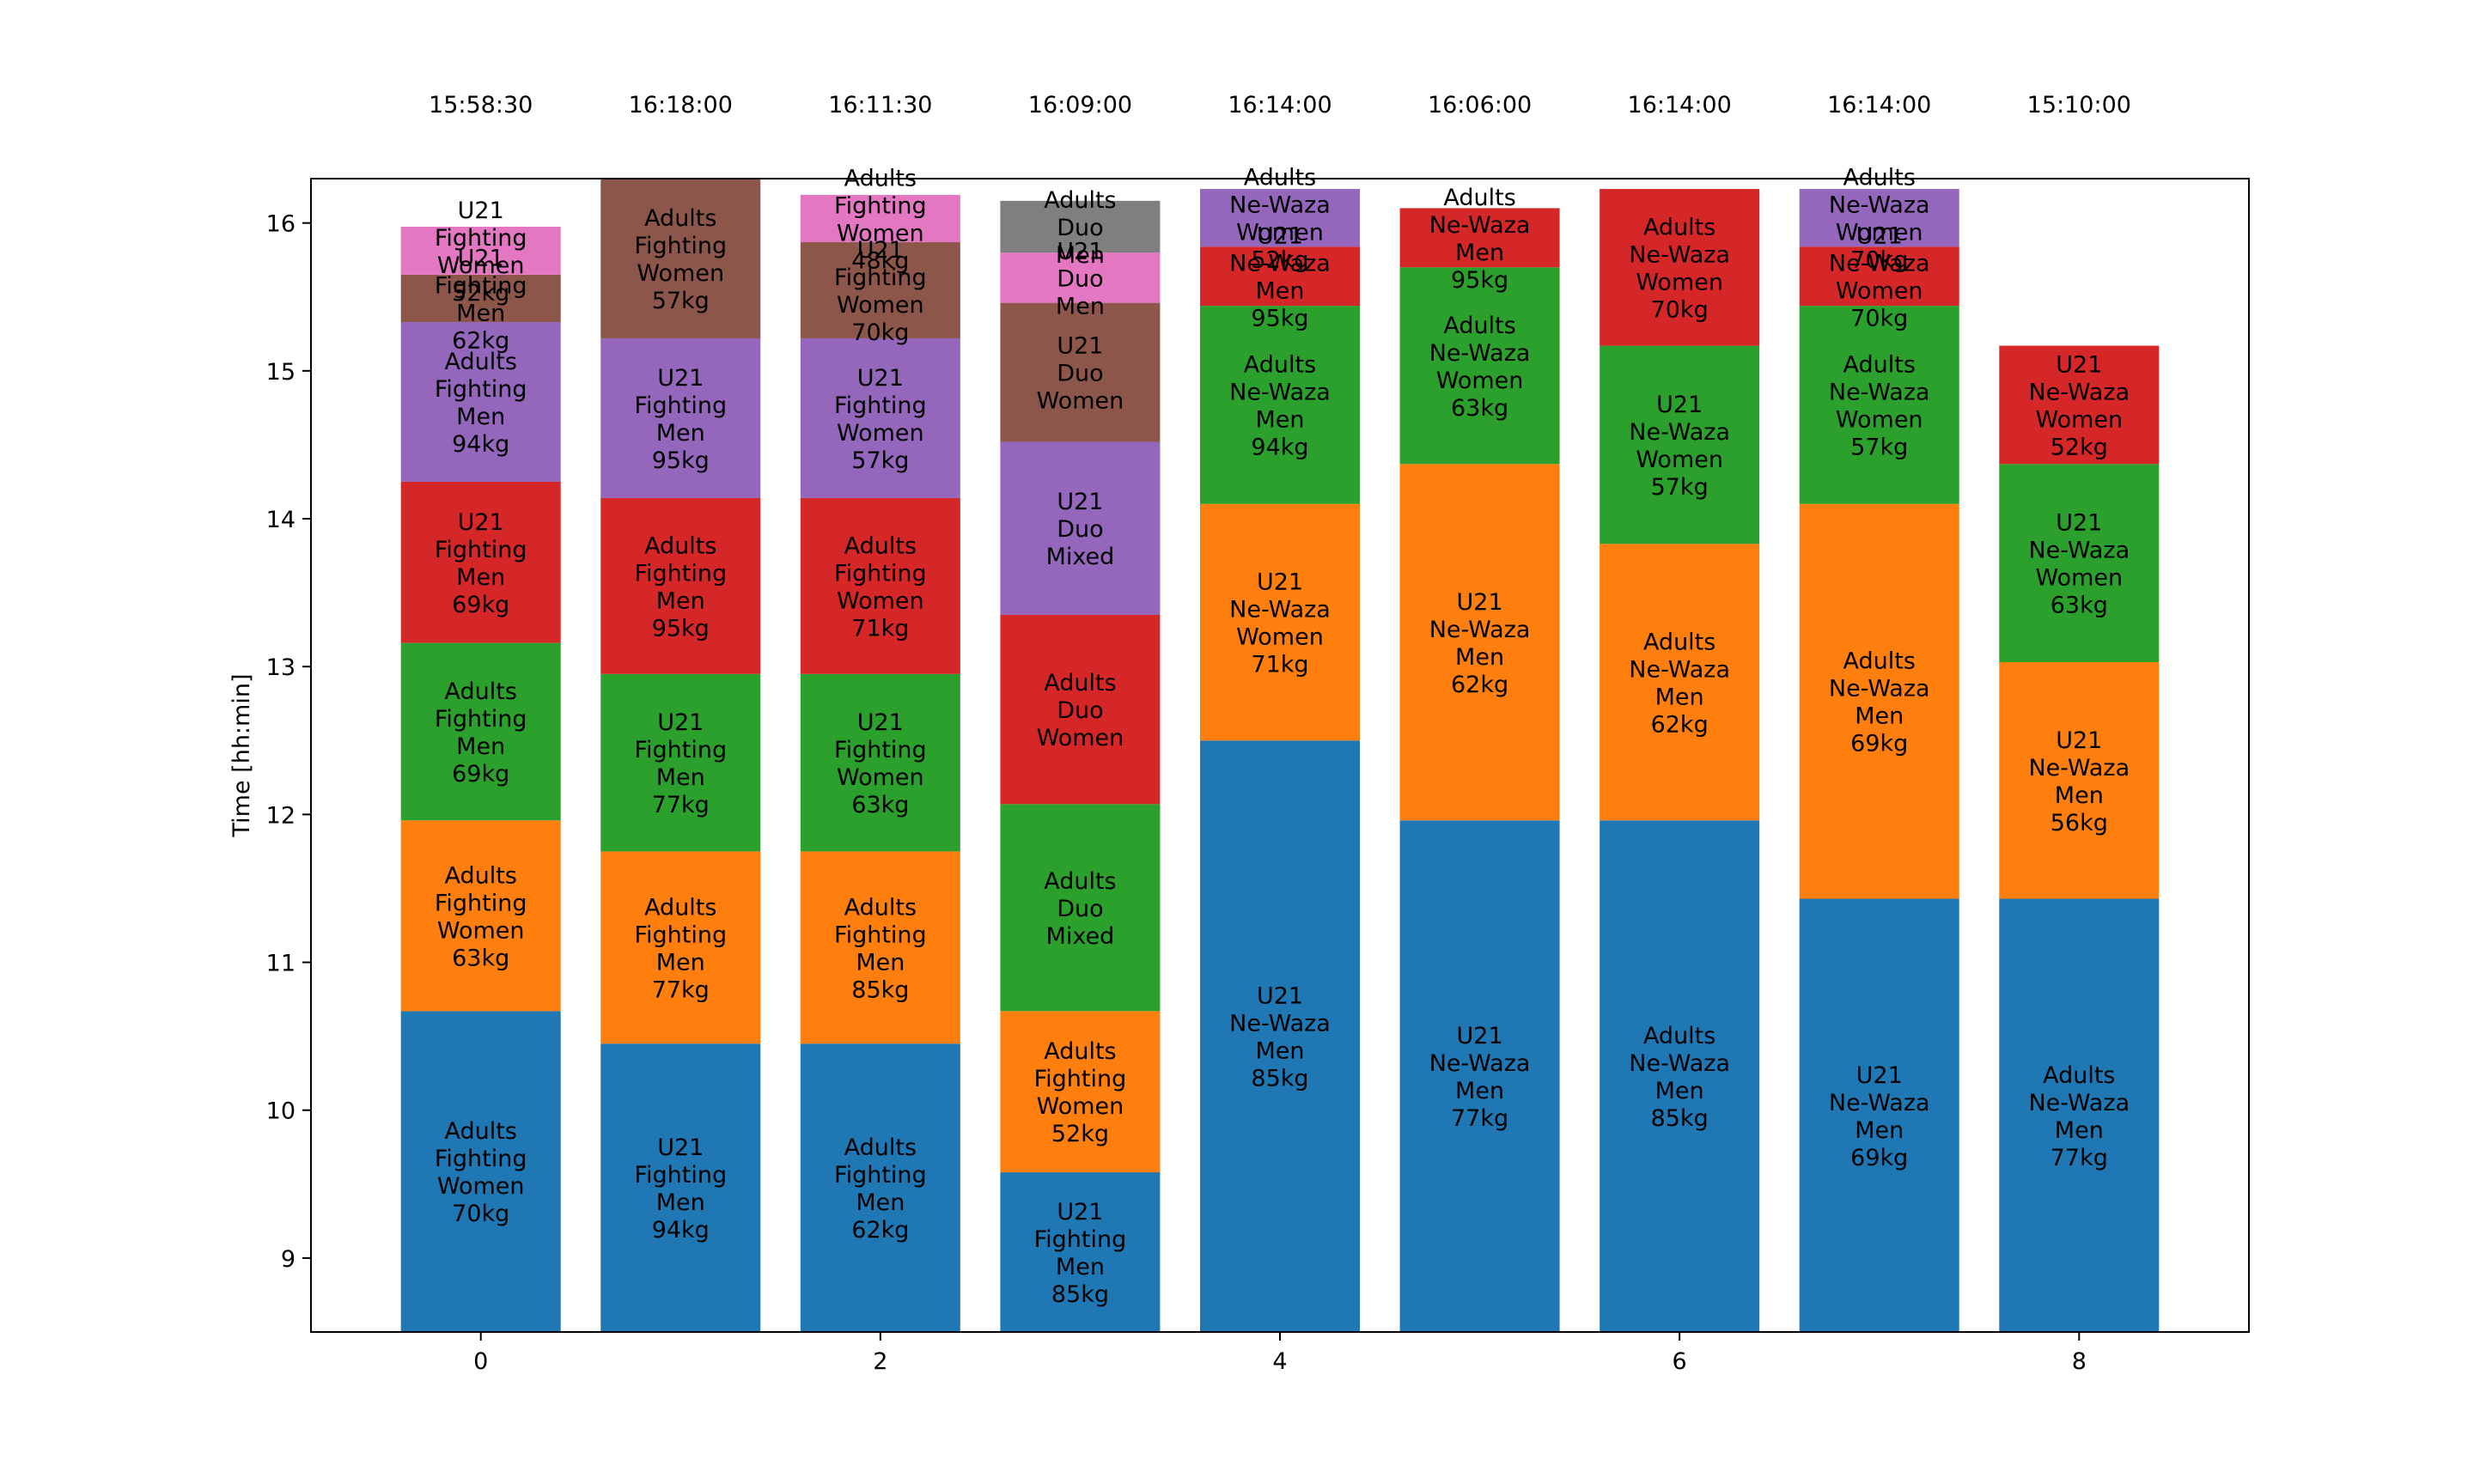  I want to click on segment-label: Adults Fighting Men 94kg, so click(481, 404).